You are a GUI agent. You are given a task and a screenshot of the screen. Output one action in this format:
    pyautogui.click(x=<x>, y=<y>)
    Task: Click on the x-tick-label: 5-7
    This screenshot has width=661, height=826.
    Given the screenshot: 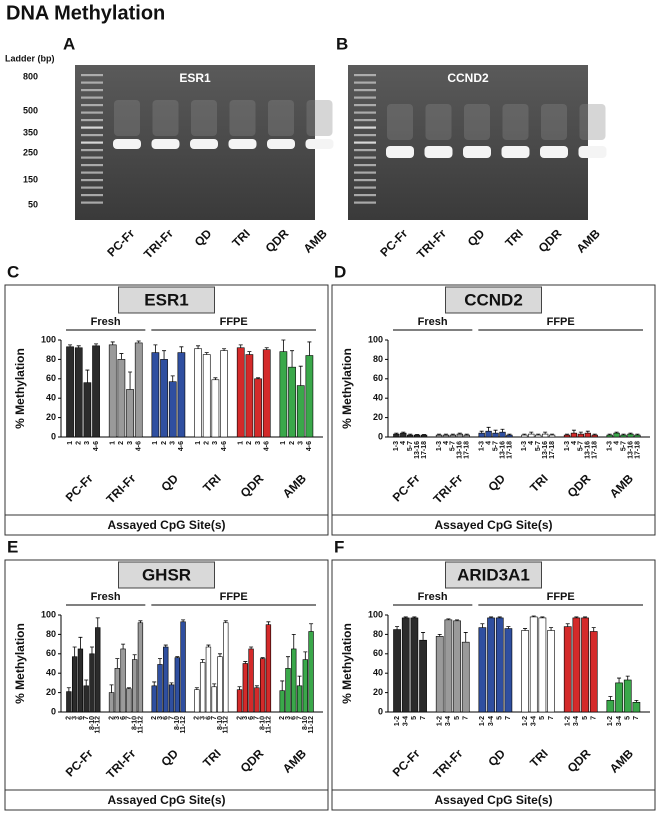 What is the action you would take?
    pyautogui.click(x=538, y=446)
    